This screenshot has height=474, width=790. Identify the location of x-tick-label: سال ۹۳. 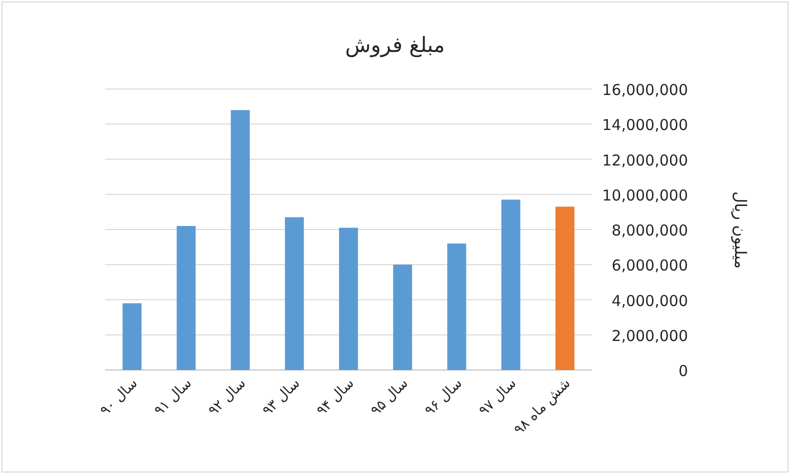
(282, 398).